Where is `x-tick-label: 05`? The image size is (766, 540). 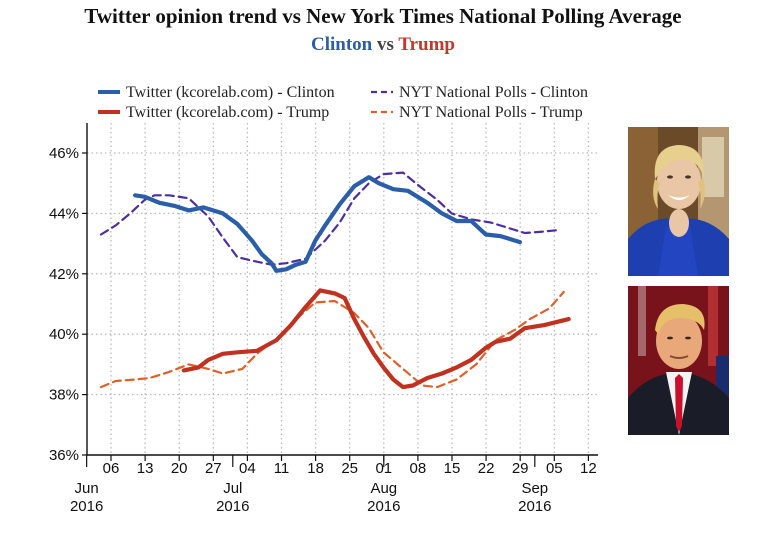
x-tick-label: 05 is located at coordinates (554, 468).